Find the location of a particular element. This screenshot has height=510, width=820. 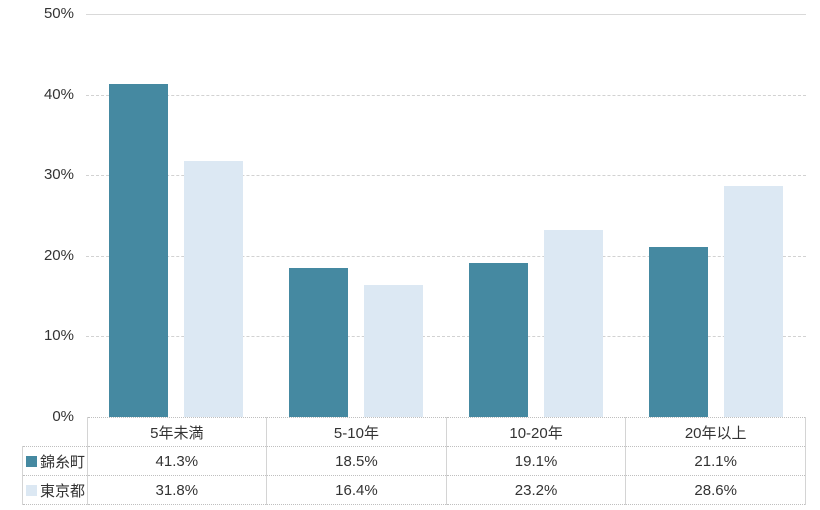

value-cell: 18.5% is located at coordinates (356, 461).